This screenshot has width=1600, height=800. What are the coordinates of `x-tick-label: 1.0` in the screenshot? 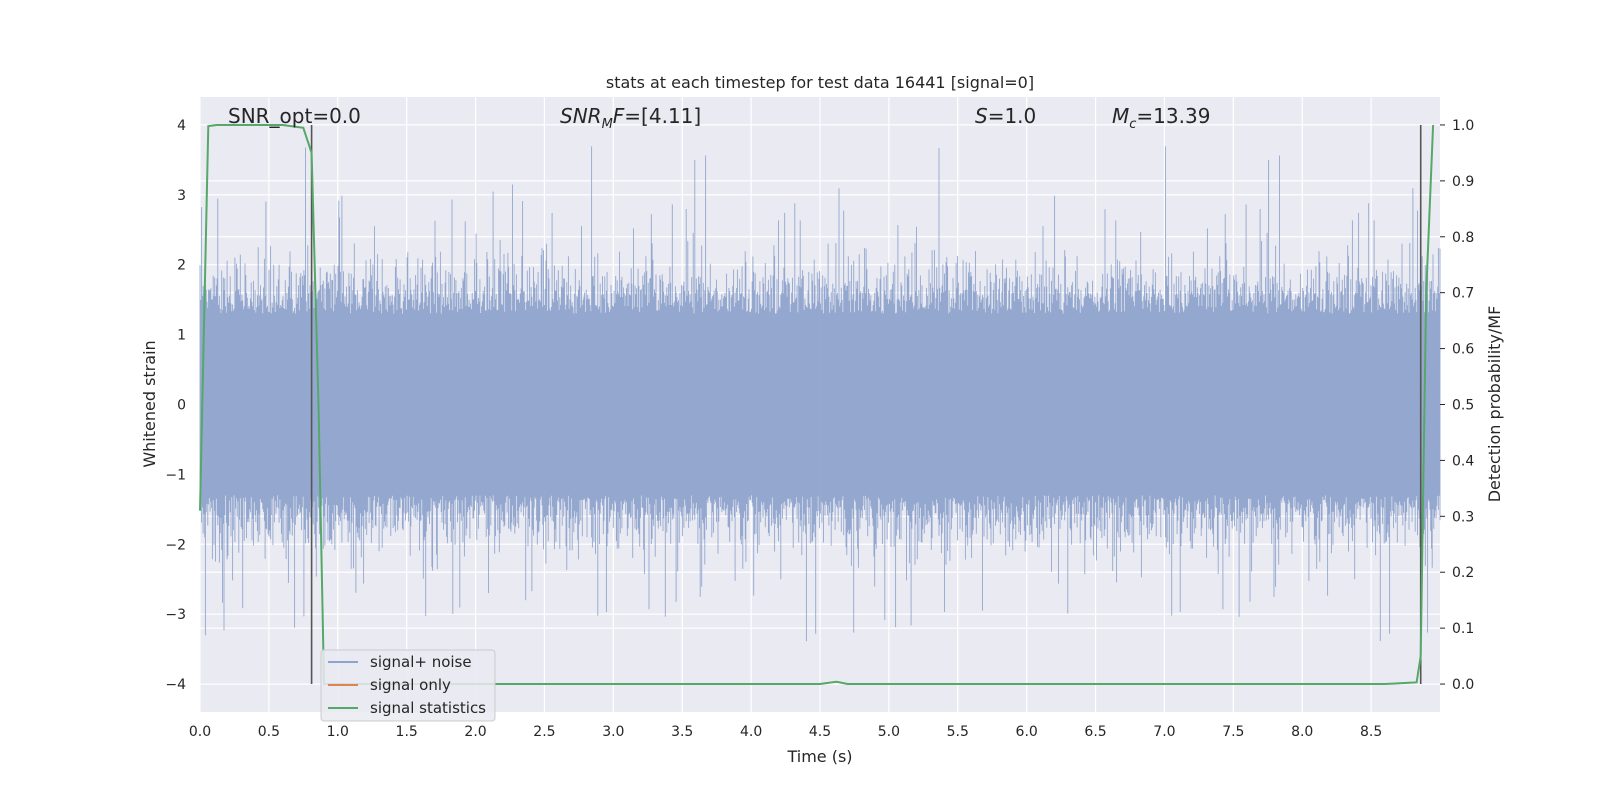 It's located at (338, 732).